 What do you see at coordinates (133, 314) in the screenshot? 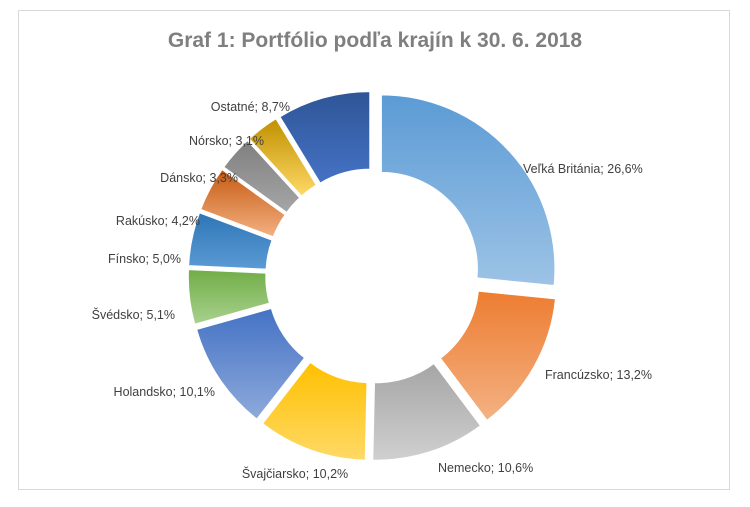
I see `slice-label-5: Švédsko; 5,1%` at bounding box center [133, 314].